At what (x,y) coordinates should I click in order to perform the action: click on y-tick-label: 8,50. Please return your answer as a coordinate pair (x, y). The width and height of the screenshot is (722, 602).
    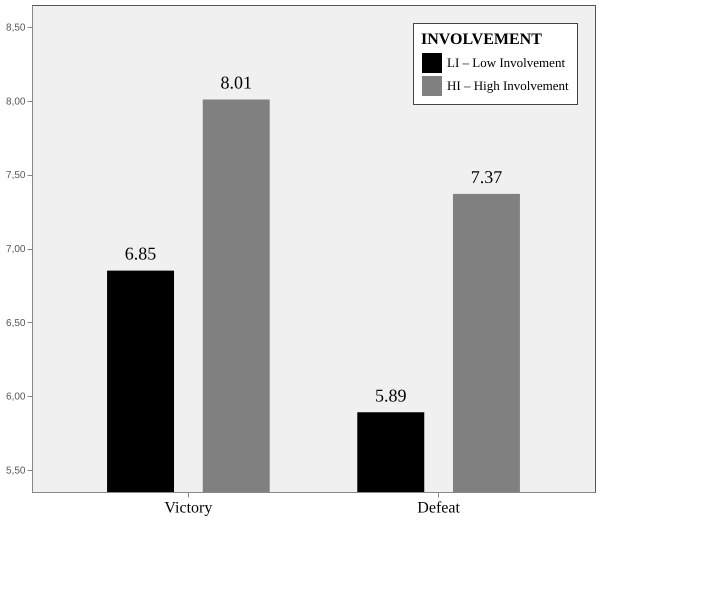
    Looking at the image, I should click on (16, 28).